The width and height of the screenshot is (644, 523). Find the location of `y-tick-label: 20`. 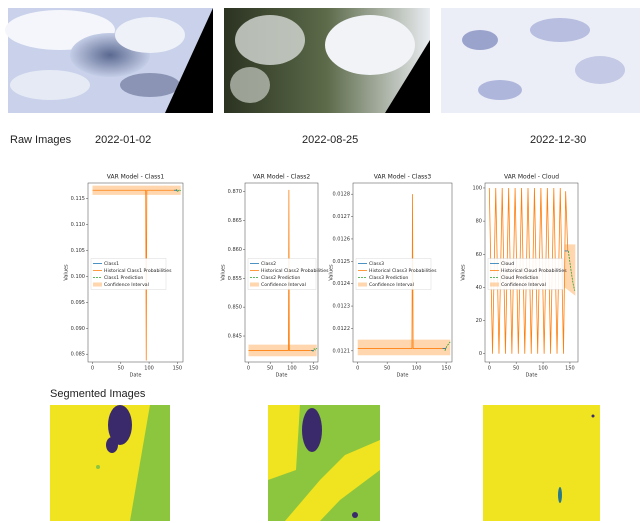

y-tick-label: 20 is located at coordinates (479, 321).